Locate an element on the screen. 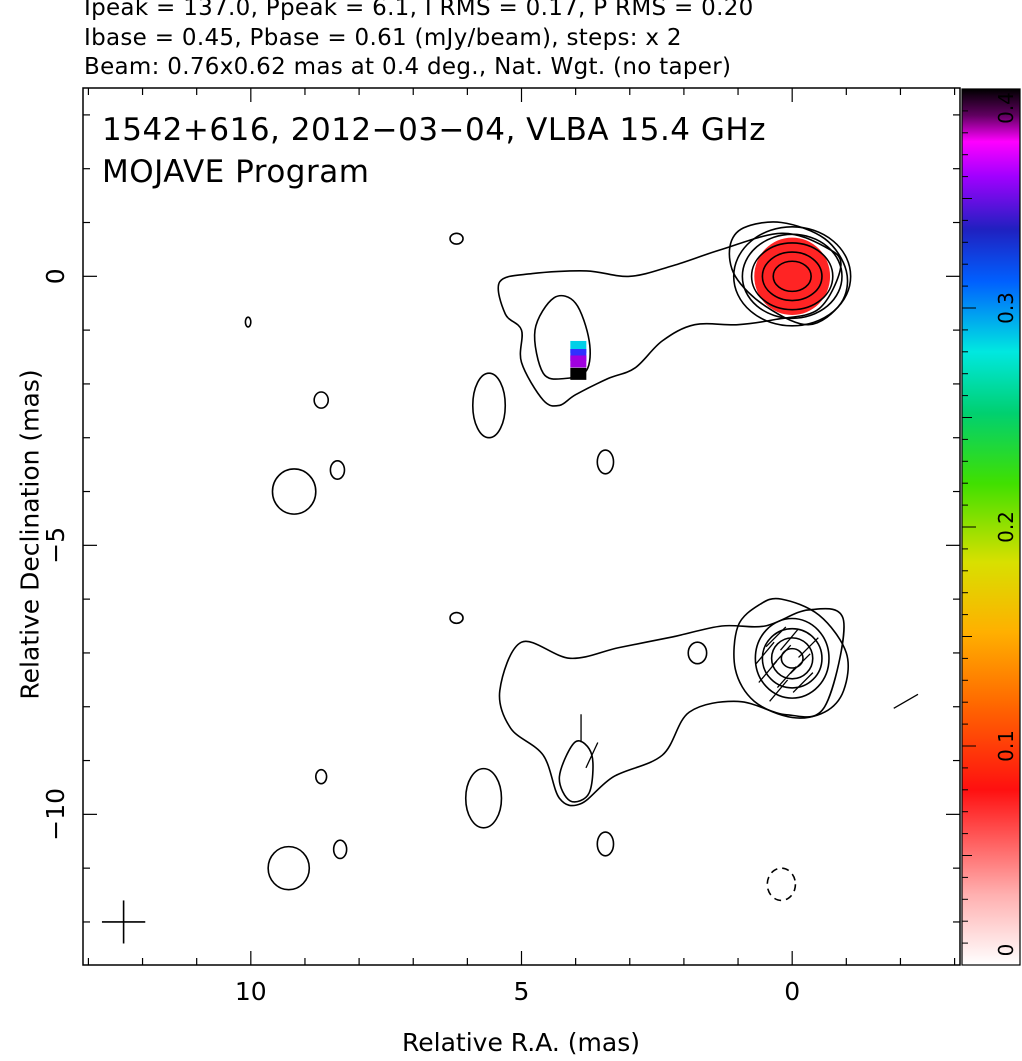  x-tick-label: 0 is located at coordinates (792, 991).